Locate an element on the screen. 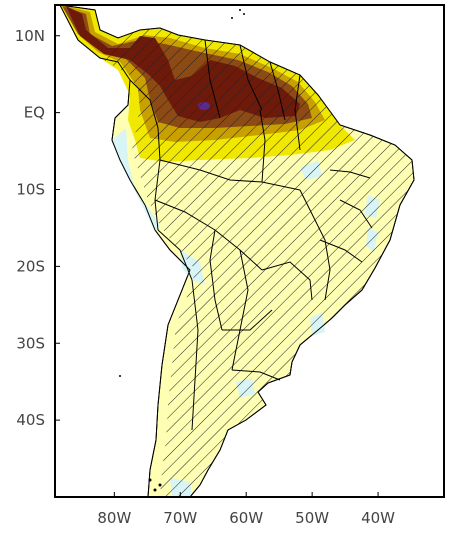 This screenshot has height=552, width=460. lat-tick-label: 20S is located at coordinates (30, 266).